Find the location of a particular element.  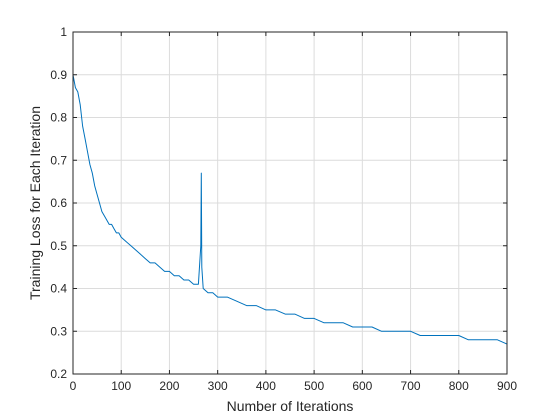

x-tick-label: 900 is located at coordinates (507, 386).